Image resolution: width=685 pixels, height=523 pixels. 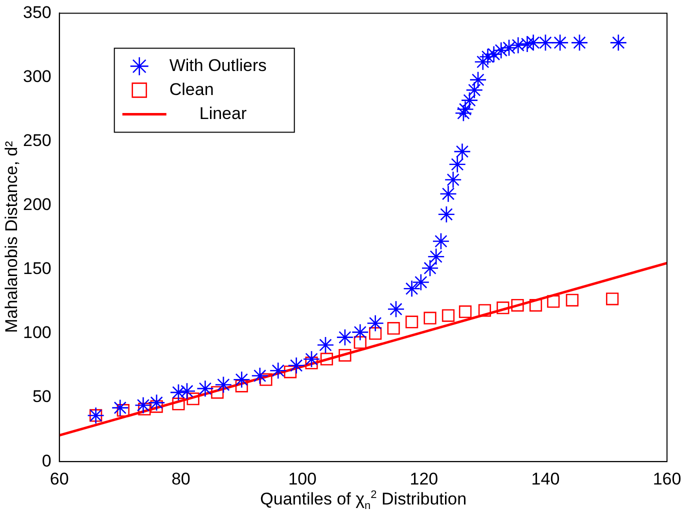 What do you see at coordinates (363, 500) in the screenshot?
I see `x-axis-title: Quantiles of χ$_{n}$$^{2}$ Distribution` at bounding box center [363, 500].